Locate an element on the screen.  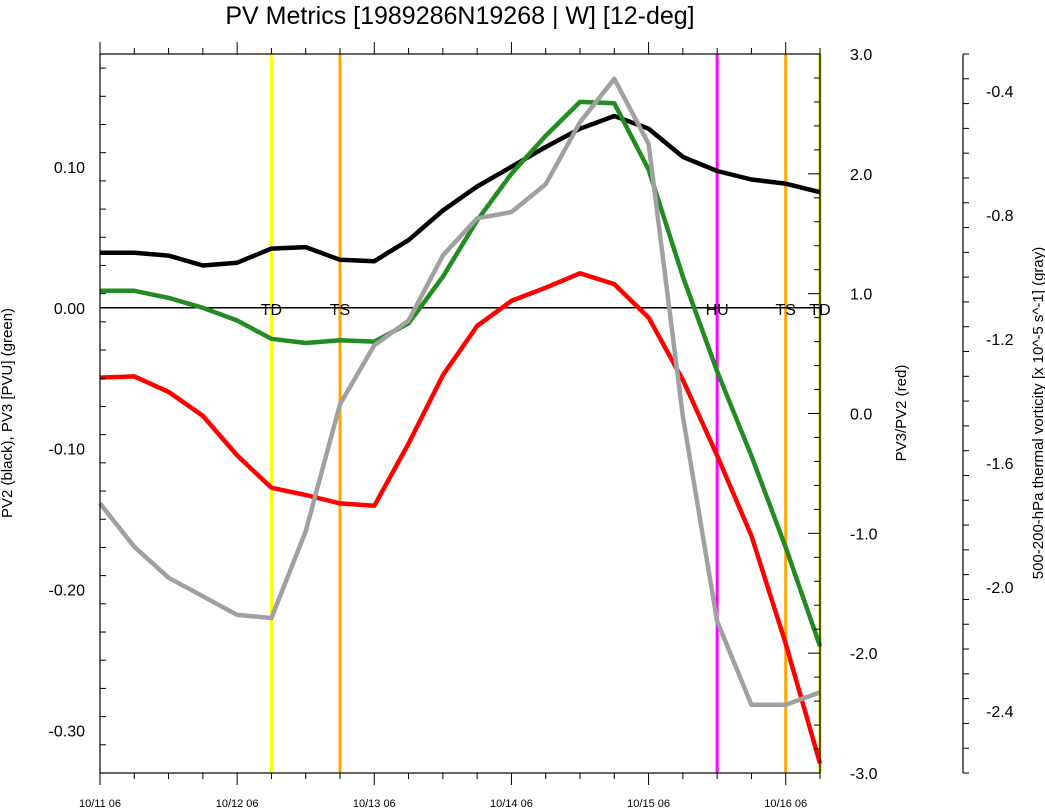
y-right-vorticity-tick-label: -0.8 is located at coordinates (1000, 216).